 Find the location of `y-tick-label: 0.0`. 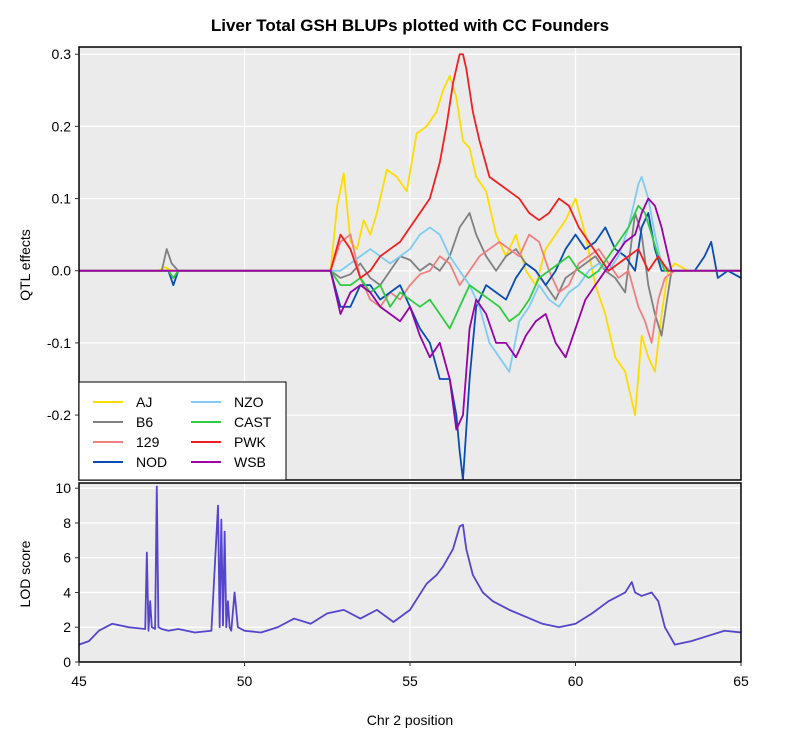

y-tick-label: 0.0 is located at coordinates (62, 271).